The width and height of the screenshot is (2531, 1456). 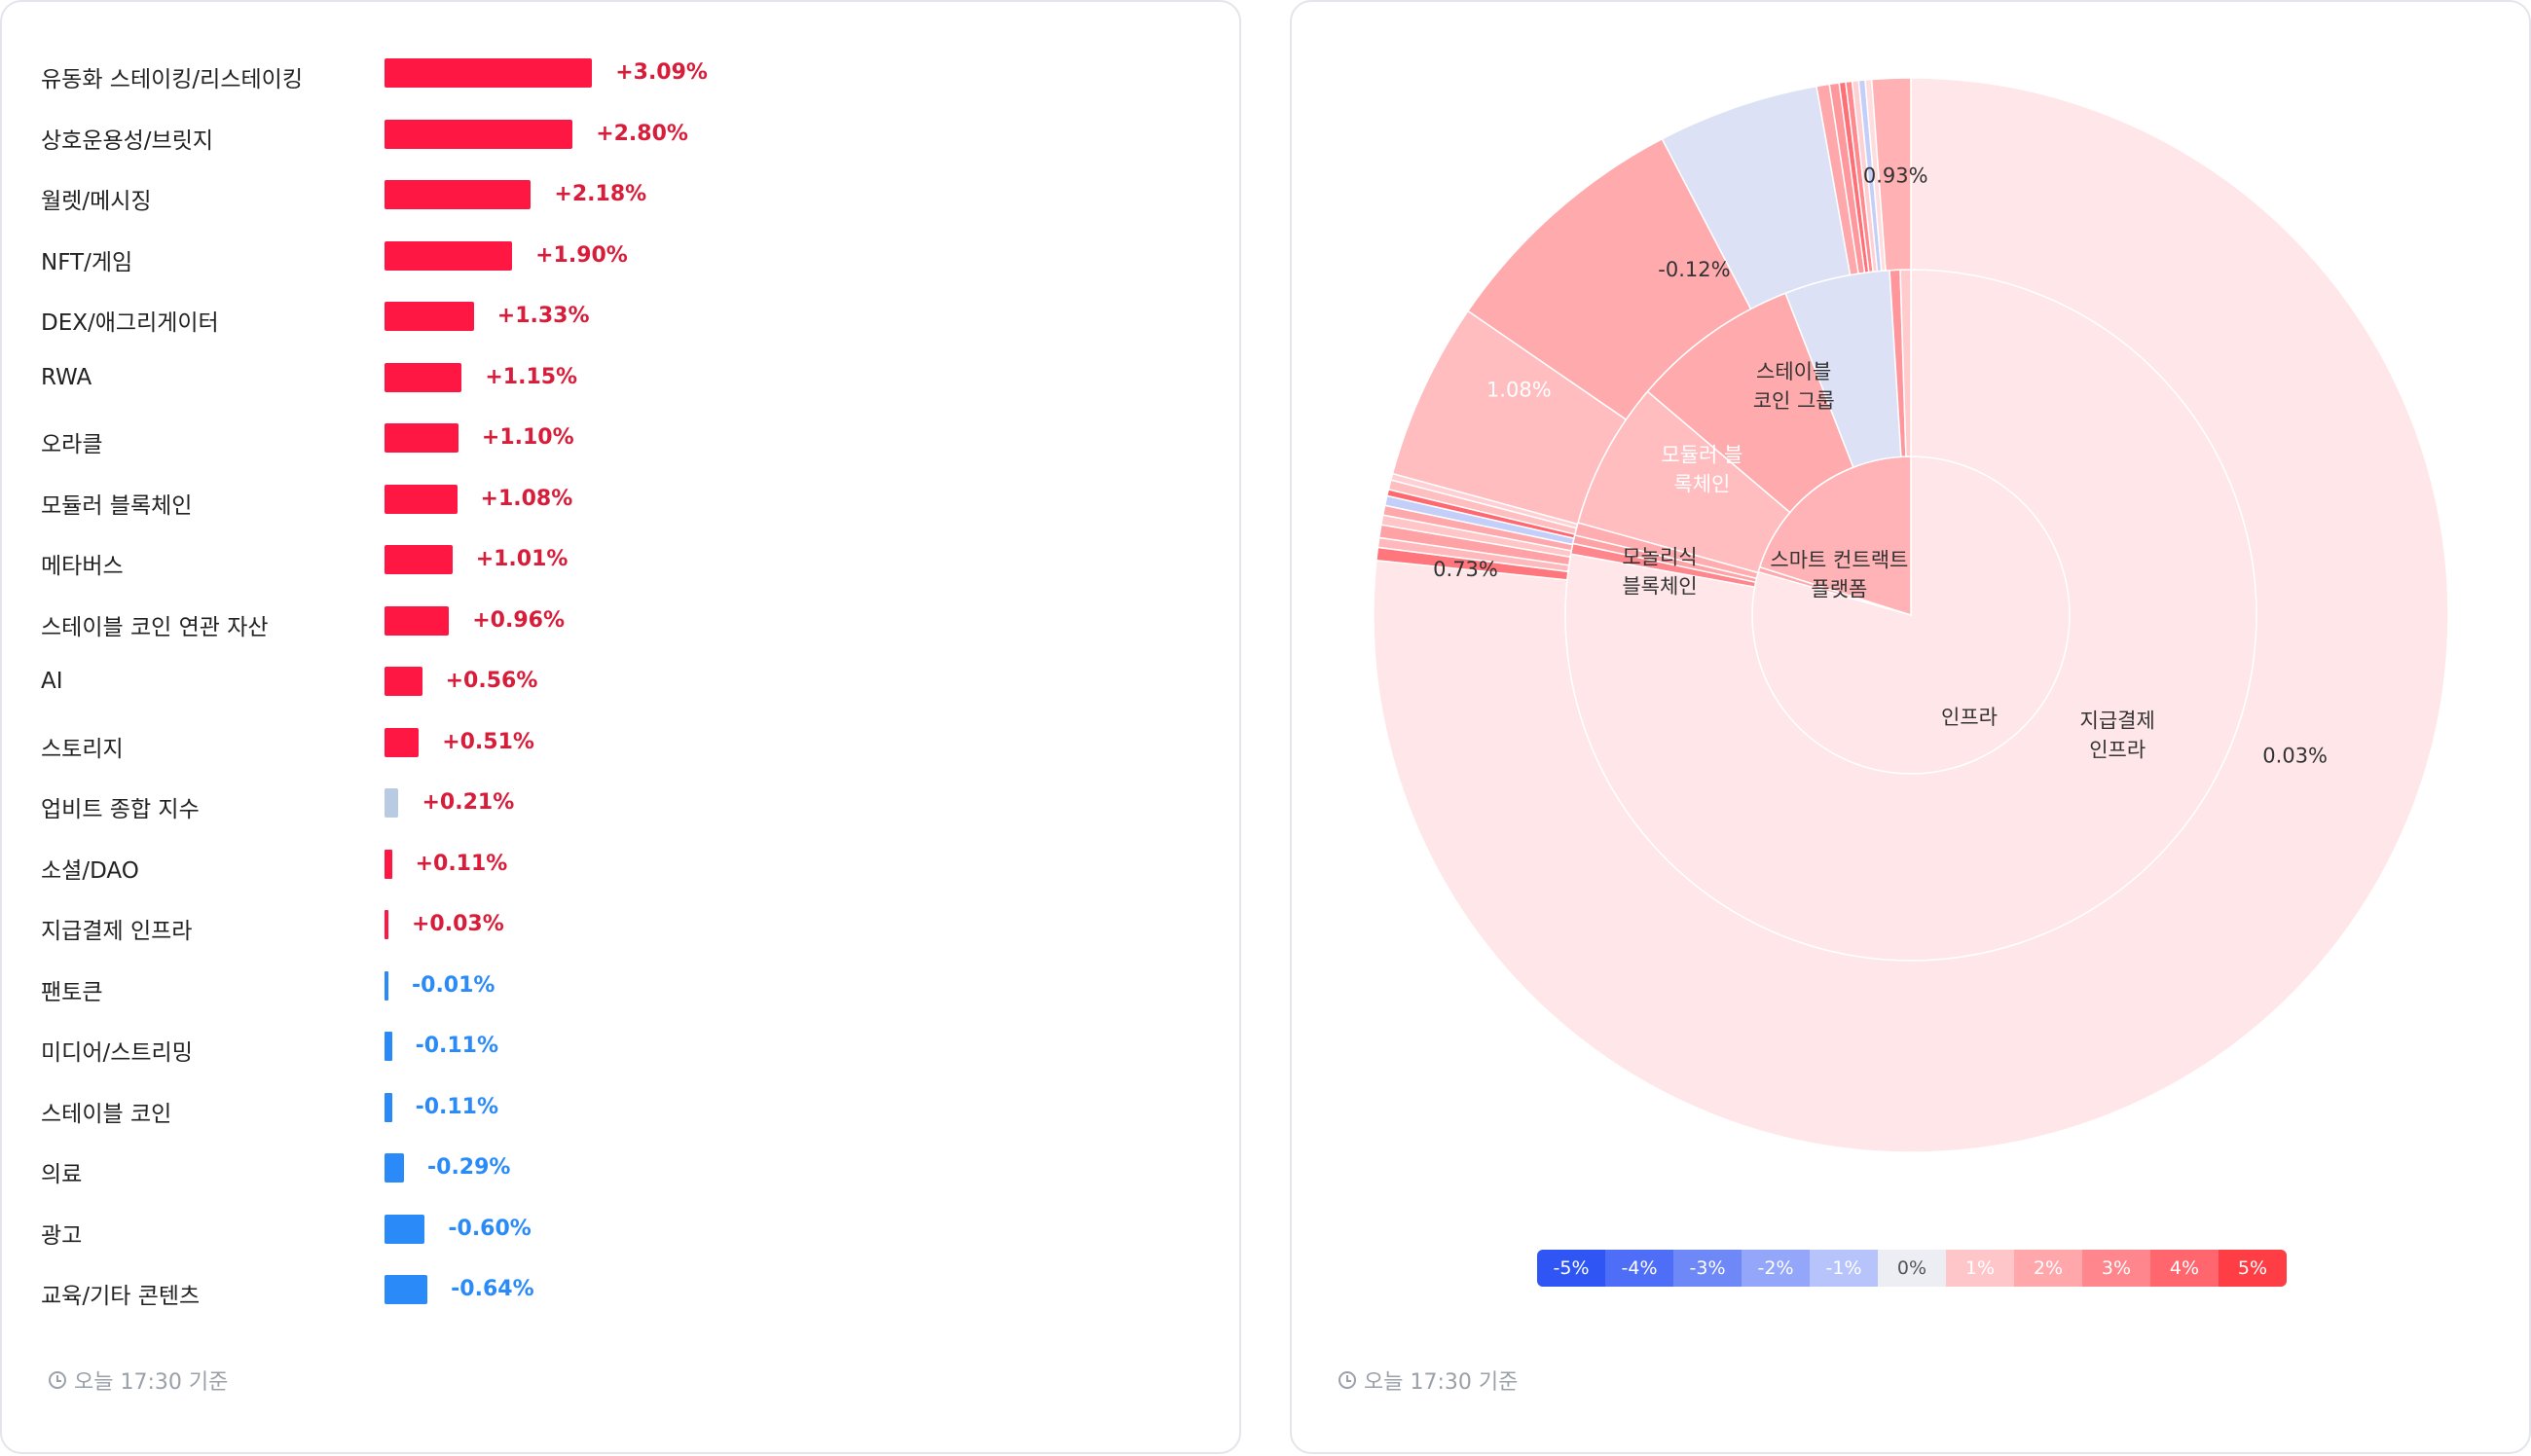 I want to click on bar-category-label: 팬토큰, so click(x=72, y=992).